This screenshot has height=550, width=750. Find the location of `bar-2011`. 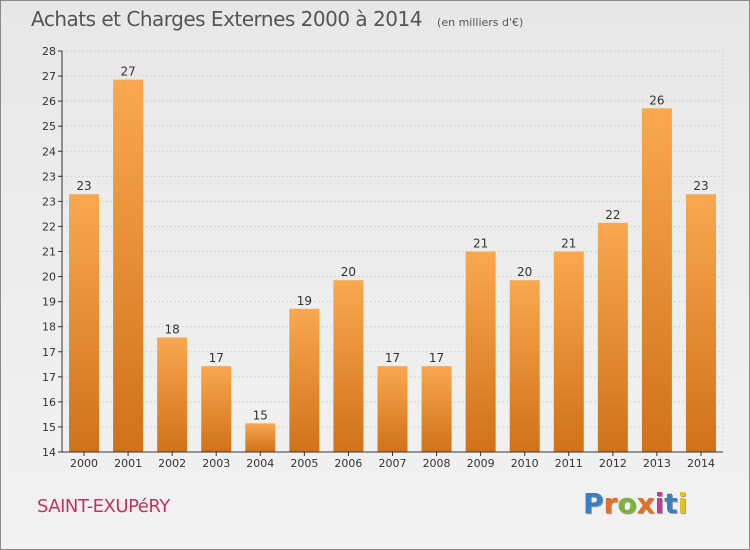

bar-2011 is located at coordinates (568, 351).